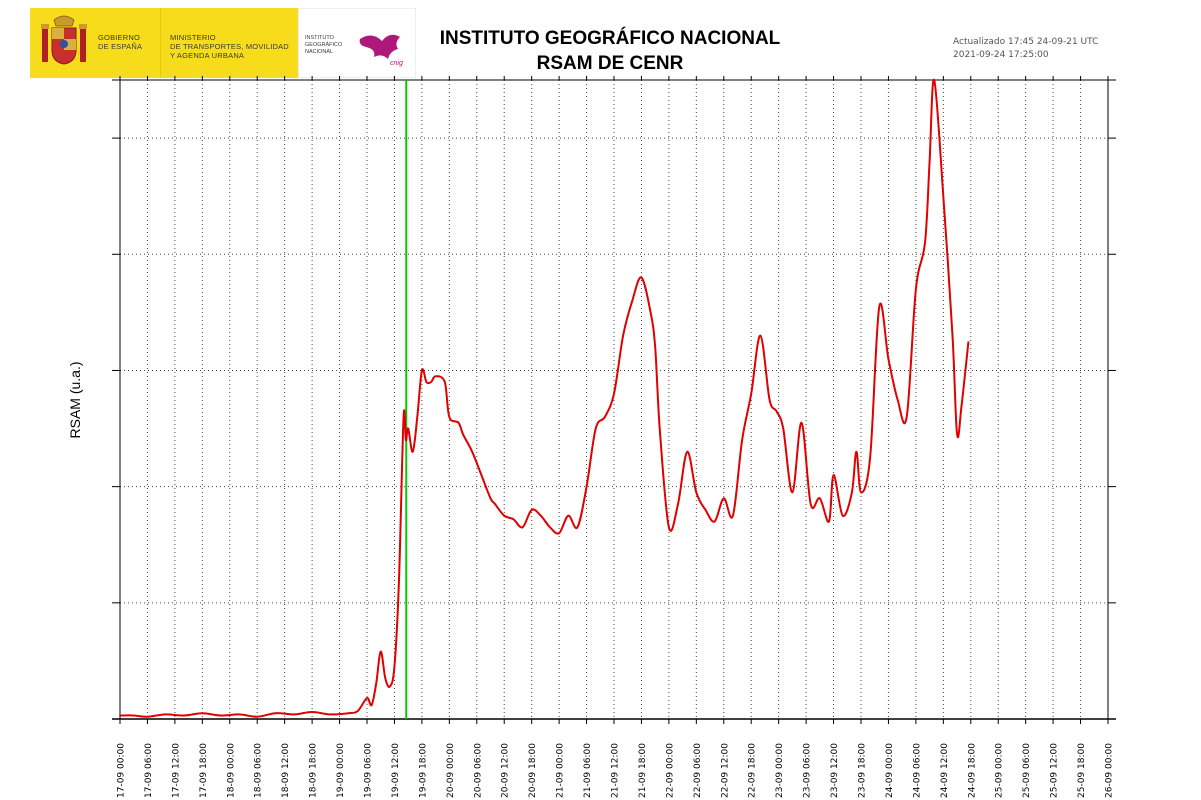 The image size is (1201, 800). What do you see at coordinates (396, 63) in the screenshot?
I see `ign-brand-text: cnig` at bounding box center [396, 63].